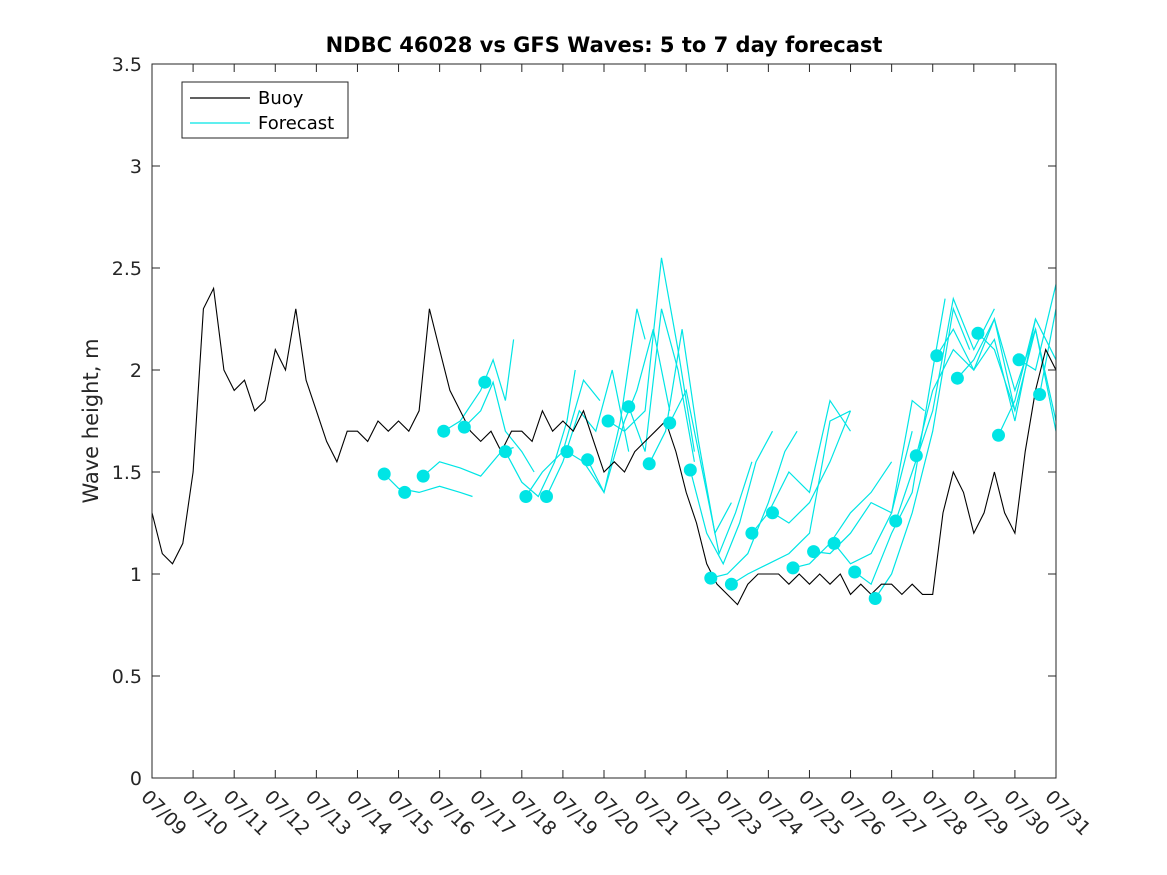  What do you see at coordinates (296, 123) in the screenshot?
I see `legend-forecast-label: Forecast` at bounding box center [296, 123].